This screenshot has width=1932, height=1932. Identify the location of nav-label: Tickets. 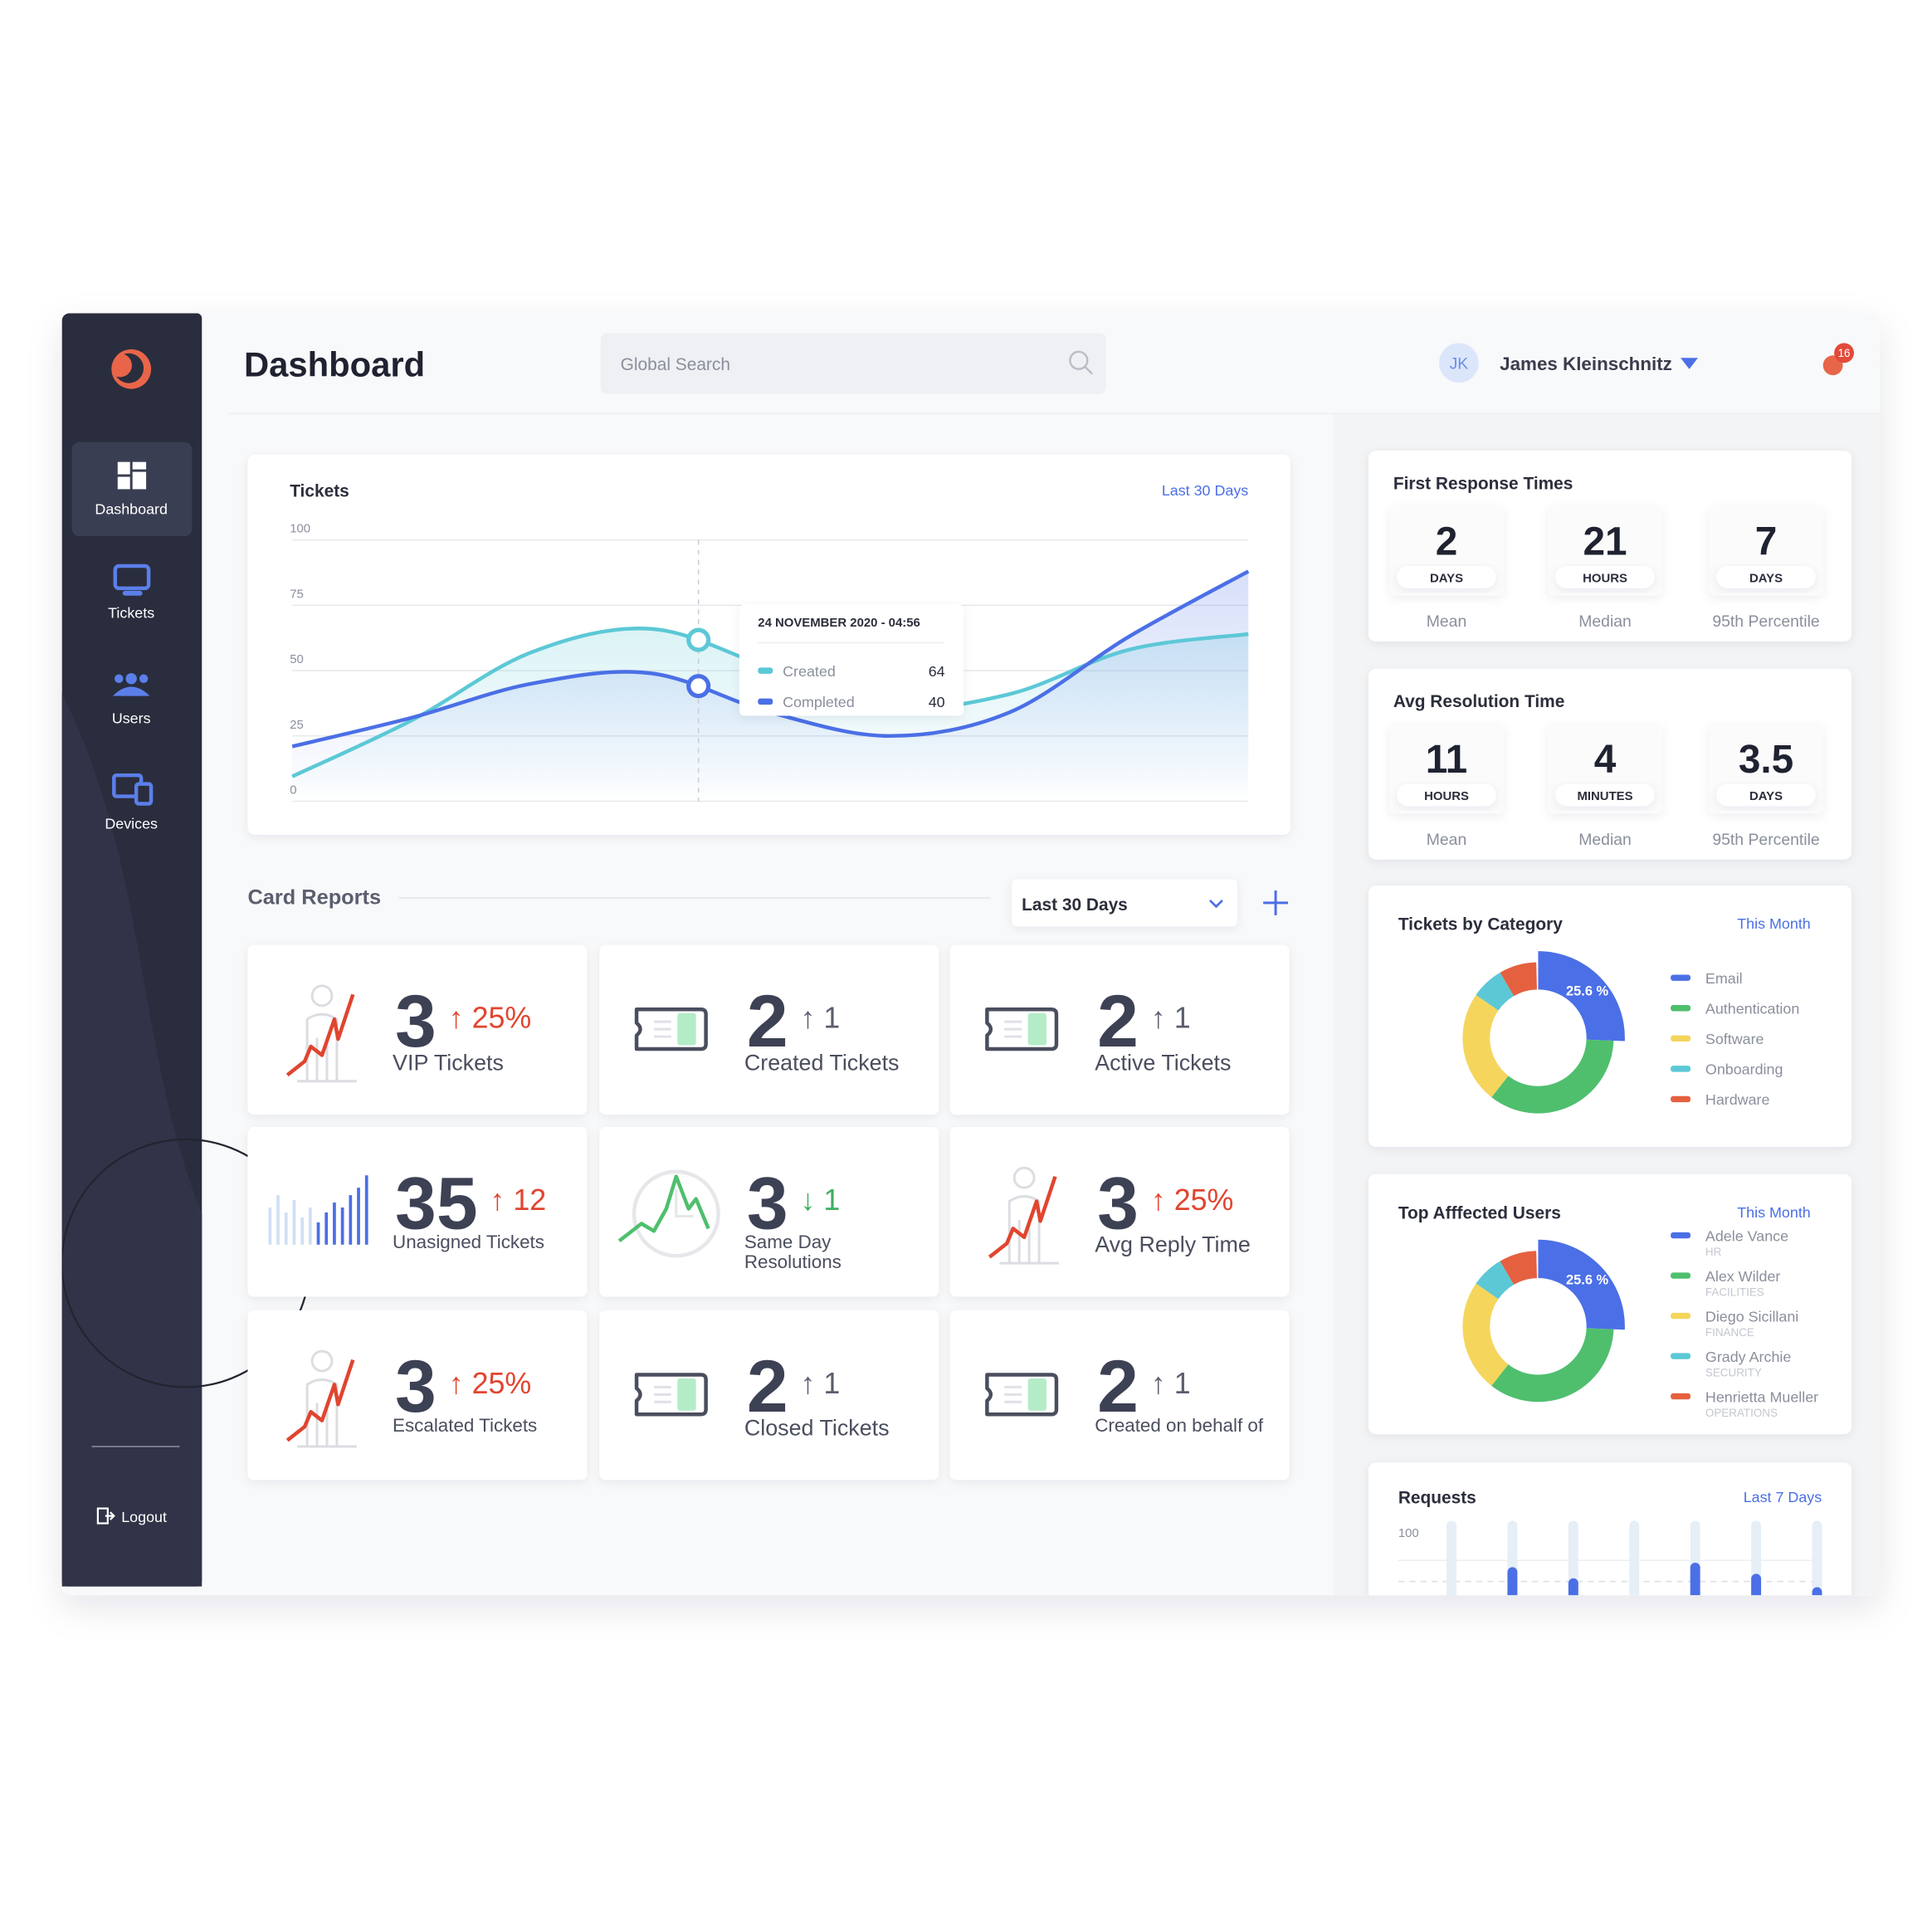
(131, 614).